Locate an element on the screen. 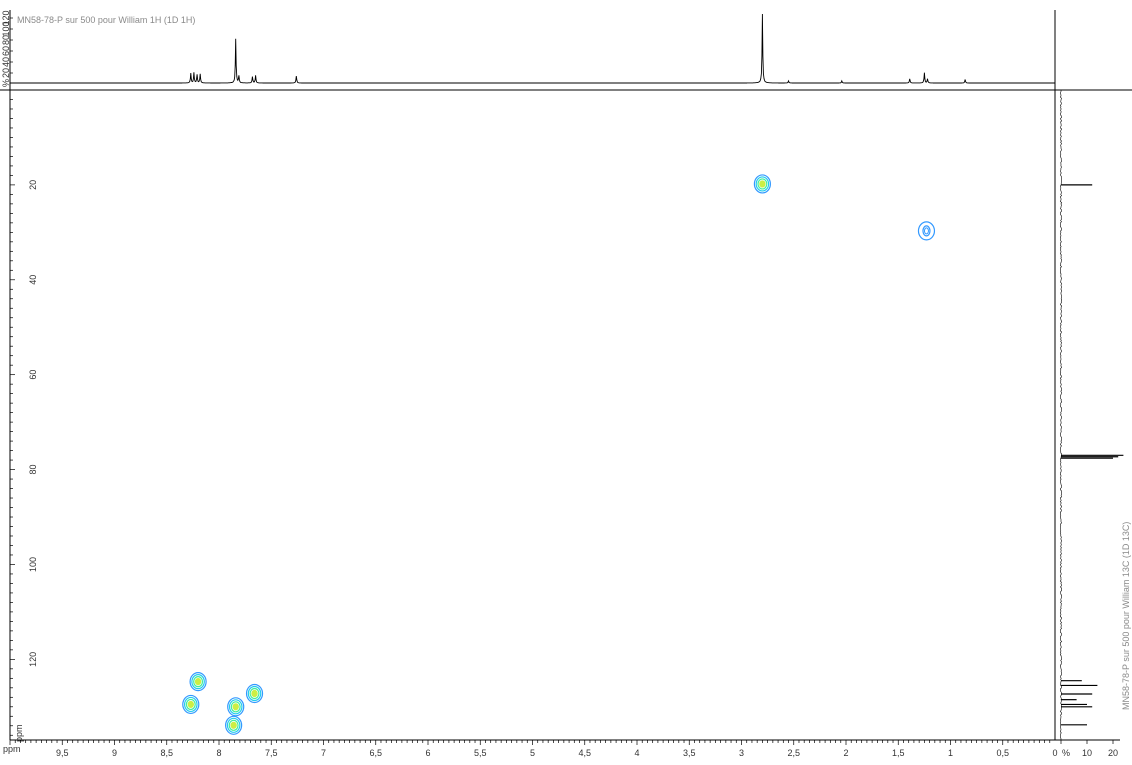 Image resolution: width=1132 pixels, height=765 pixels. x-tick-label: 5,5 is located at coordinates (480, 753).